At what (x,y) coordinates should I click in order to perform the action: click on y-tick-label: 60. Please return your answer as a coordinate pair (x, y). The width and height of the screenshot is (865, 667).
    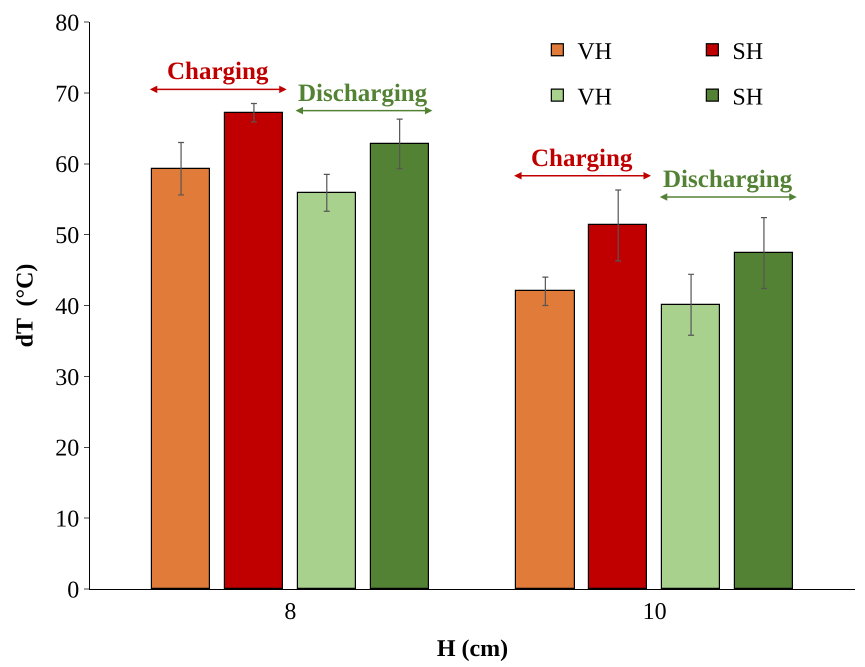
    Looking at the image, I should click on (67, 165).